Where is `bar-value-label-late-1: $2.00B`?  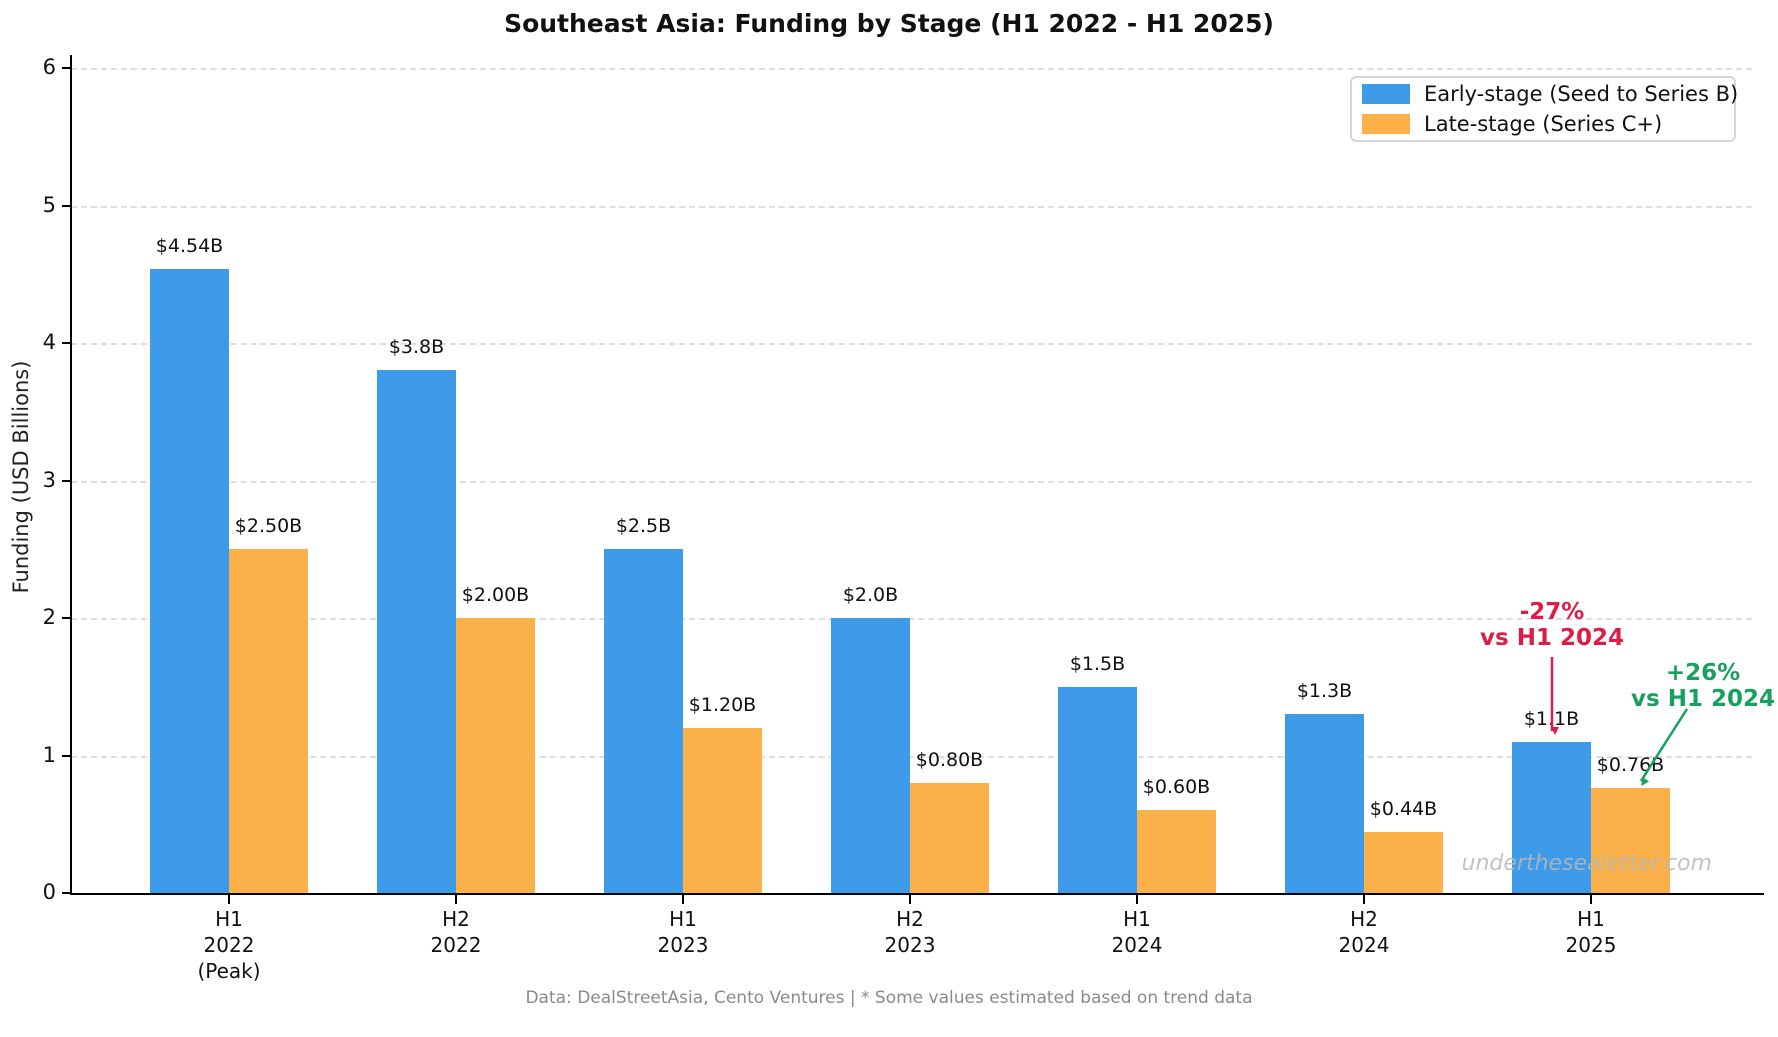
bar-value-label-late-1: $2.00B is located at coordinates (495, 595).